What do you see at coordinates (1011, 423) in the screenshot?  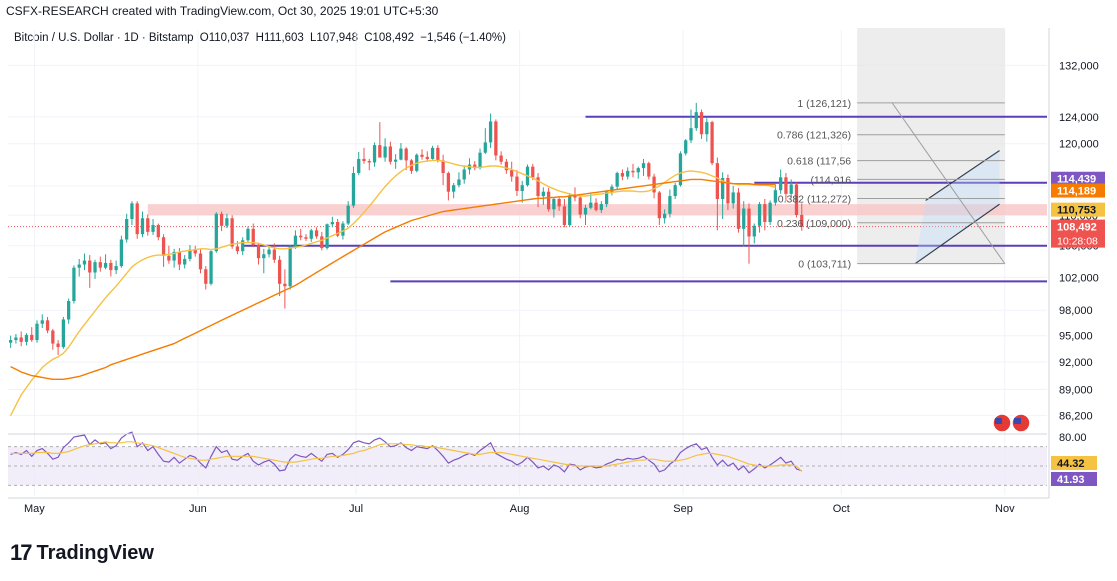 I see `event-icons` at bounding box center [1011, 423].